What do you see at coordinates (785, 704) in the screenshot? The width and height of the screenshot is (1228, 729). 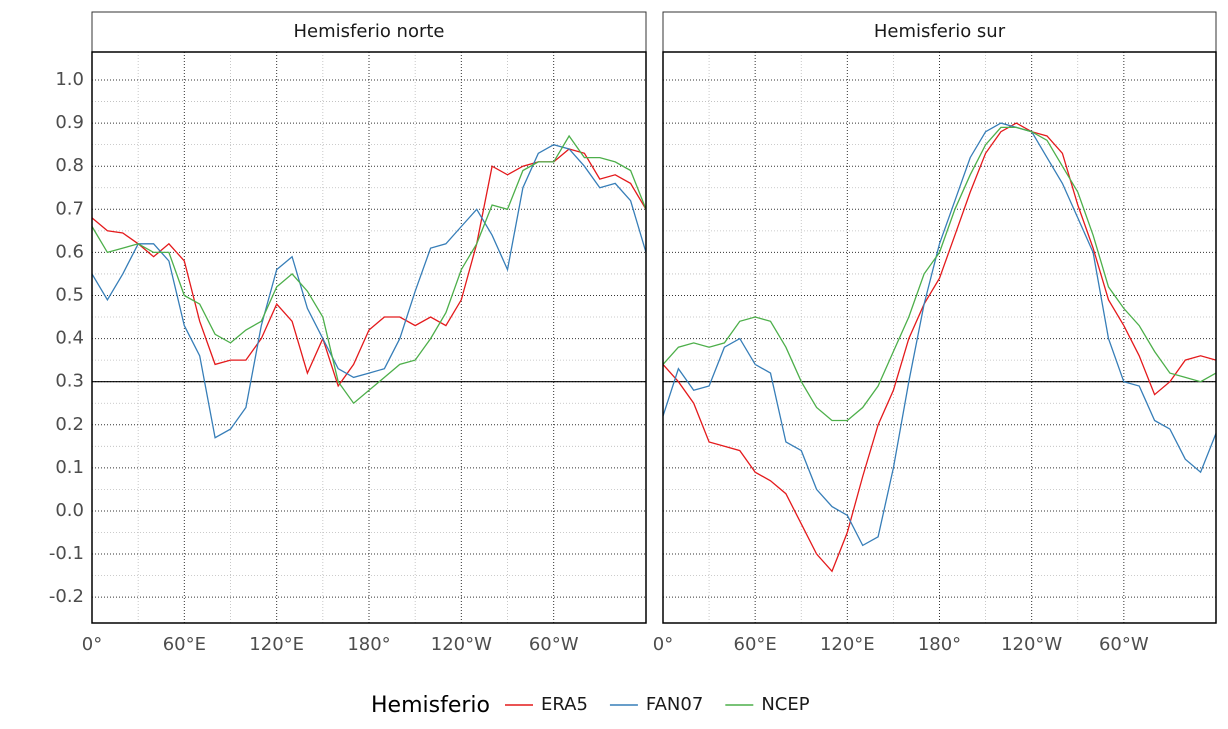 I see `legend-label: NCEP` at bounding box center [785, 704].